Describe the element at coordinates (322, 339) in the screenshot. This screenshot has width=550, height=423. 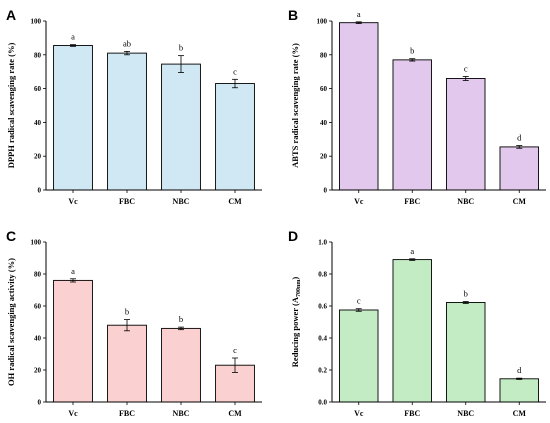
I see `y-tick-label: 0.4` at that location.